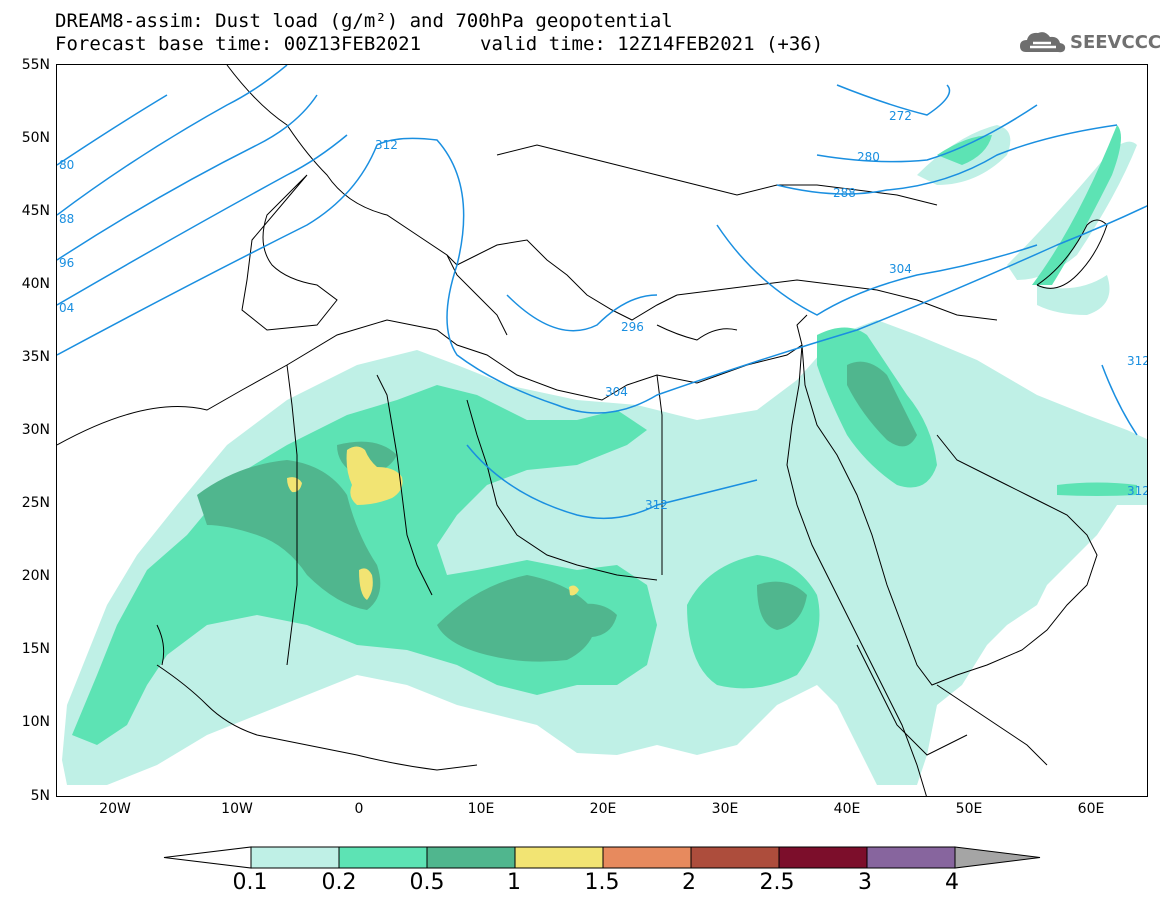  I want to click on lon-label: 50E, so click(969, 809).